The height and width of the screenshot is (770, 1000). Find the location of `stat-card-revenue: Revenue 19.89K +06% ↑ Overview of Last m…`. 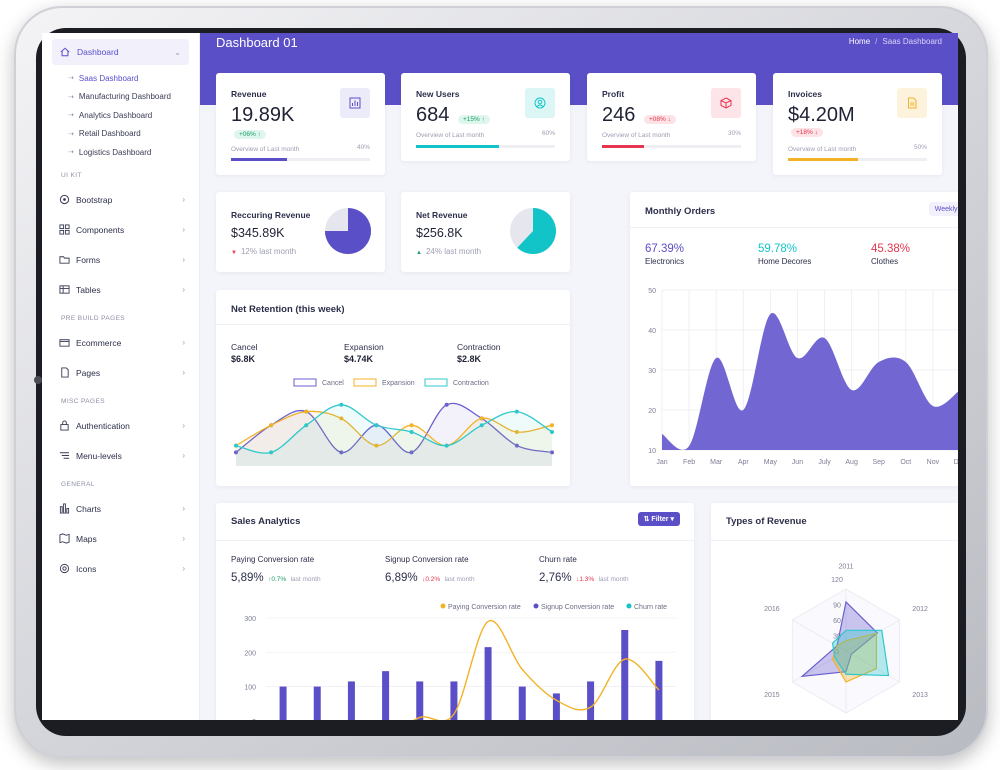

stat-card-revenue: Revenue 19.89K +06% ↑ Overview of Last m… is located at coordinates (300, 124).